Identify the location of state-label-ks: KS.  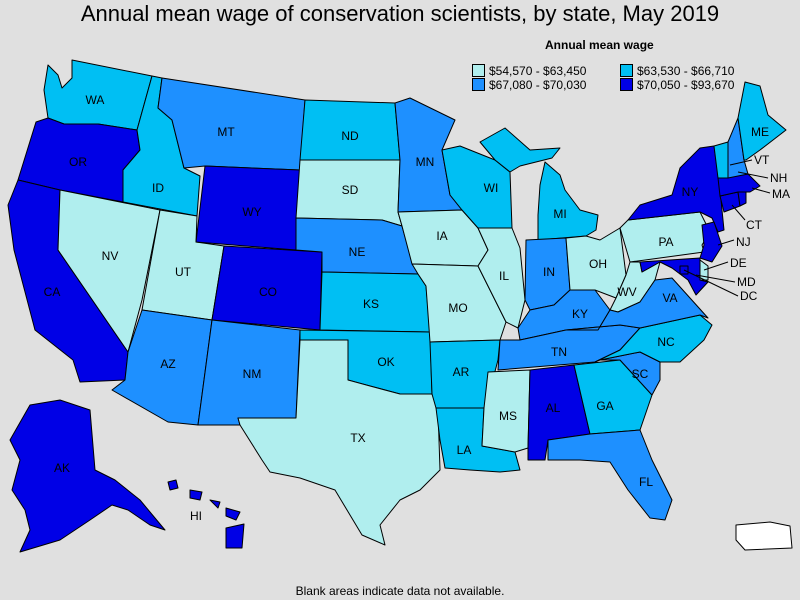
(371, 304).